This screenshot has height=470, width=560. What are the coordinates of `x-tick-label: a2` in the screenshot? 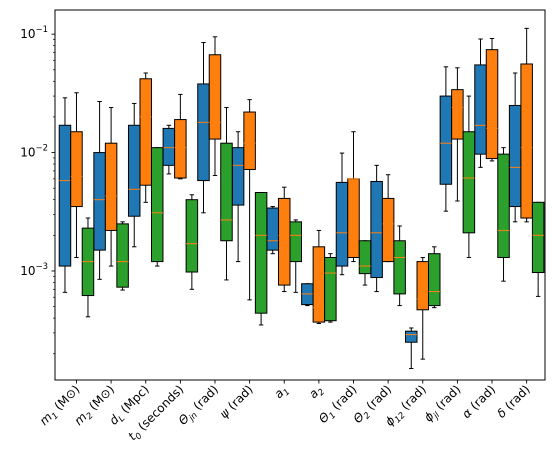 It's located at (316, 392).